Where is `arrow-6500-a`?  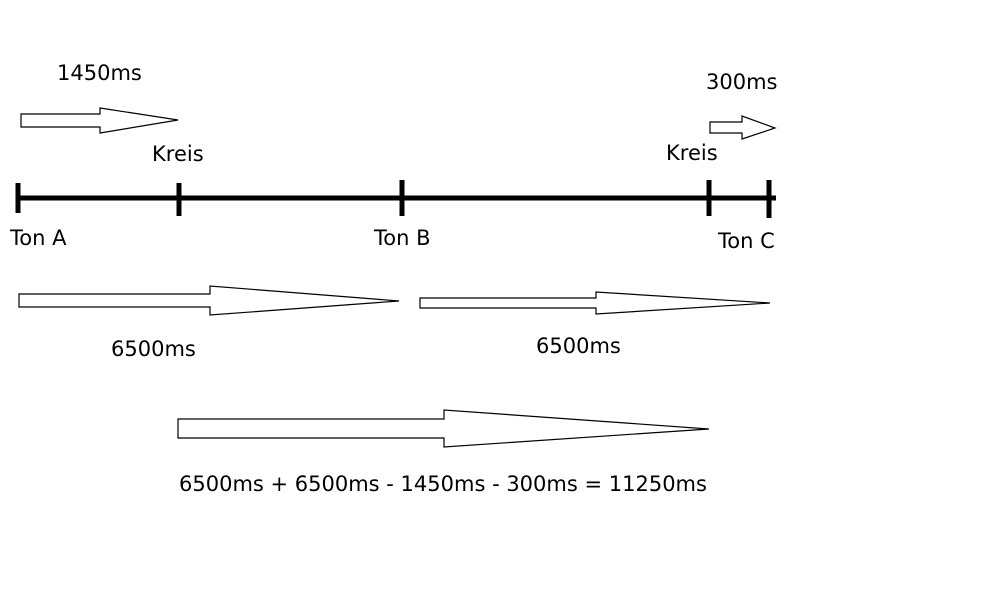
arrow-6500-a is located at coordinates (209, 300).